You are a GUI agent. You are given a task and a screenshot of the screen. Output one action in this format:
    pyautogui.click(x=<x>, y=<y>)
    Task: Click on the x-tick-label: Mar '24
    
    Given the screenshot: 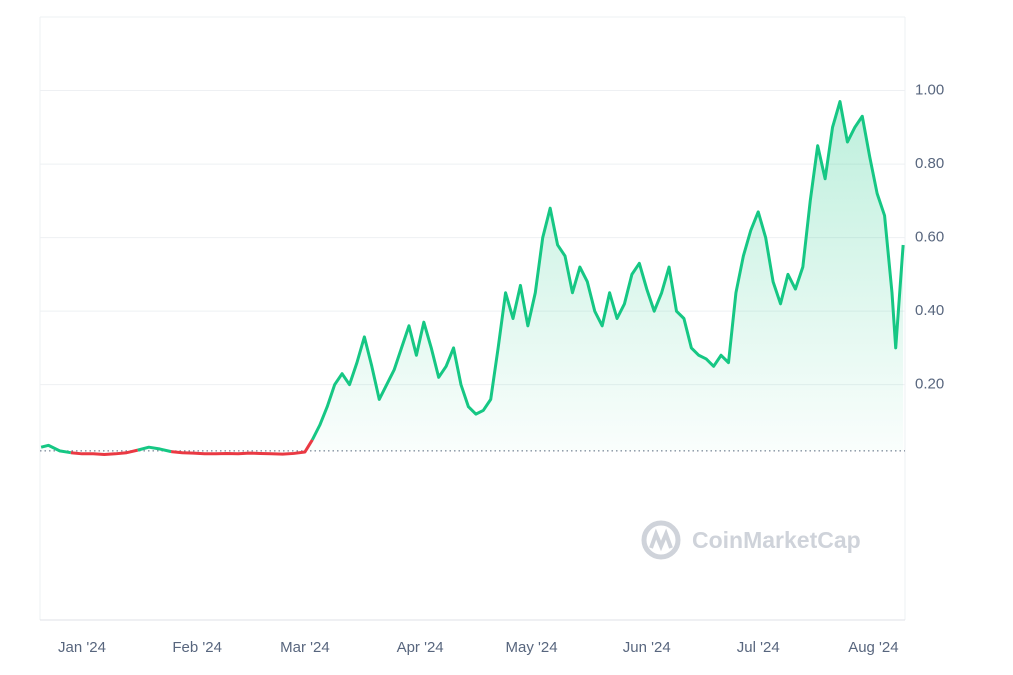 What is the action you would take?
    pyautogui.click(x=305, y=647)
    